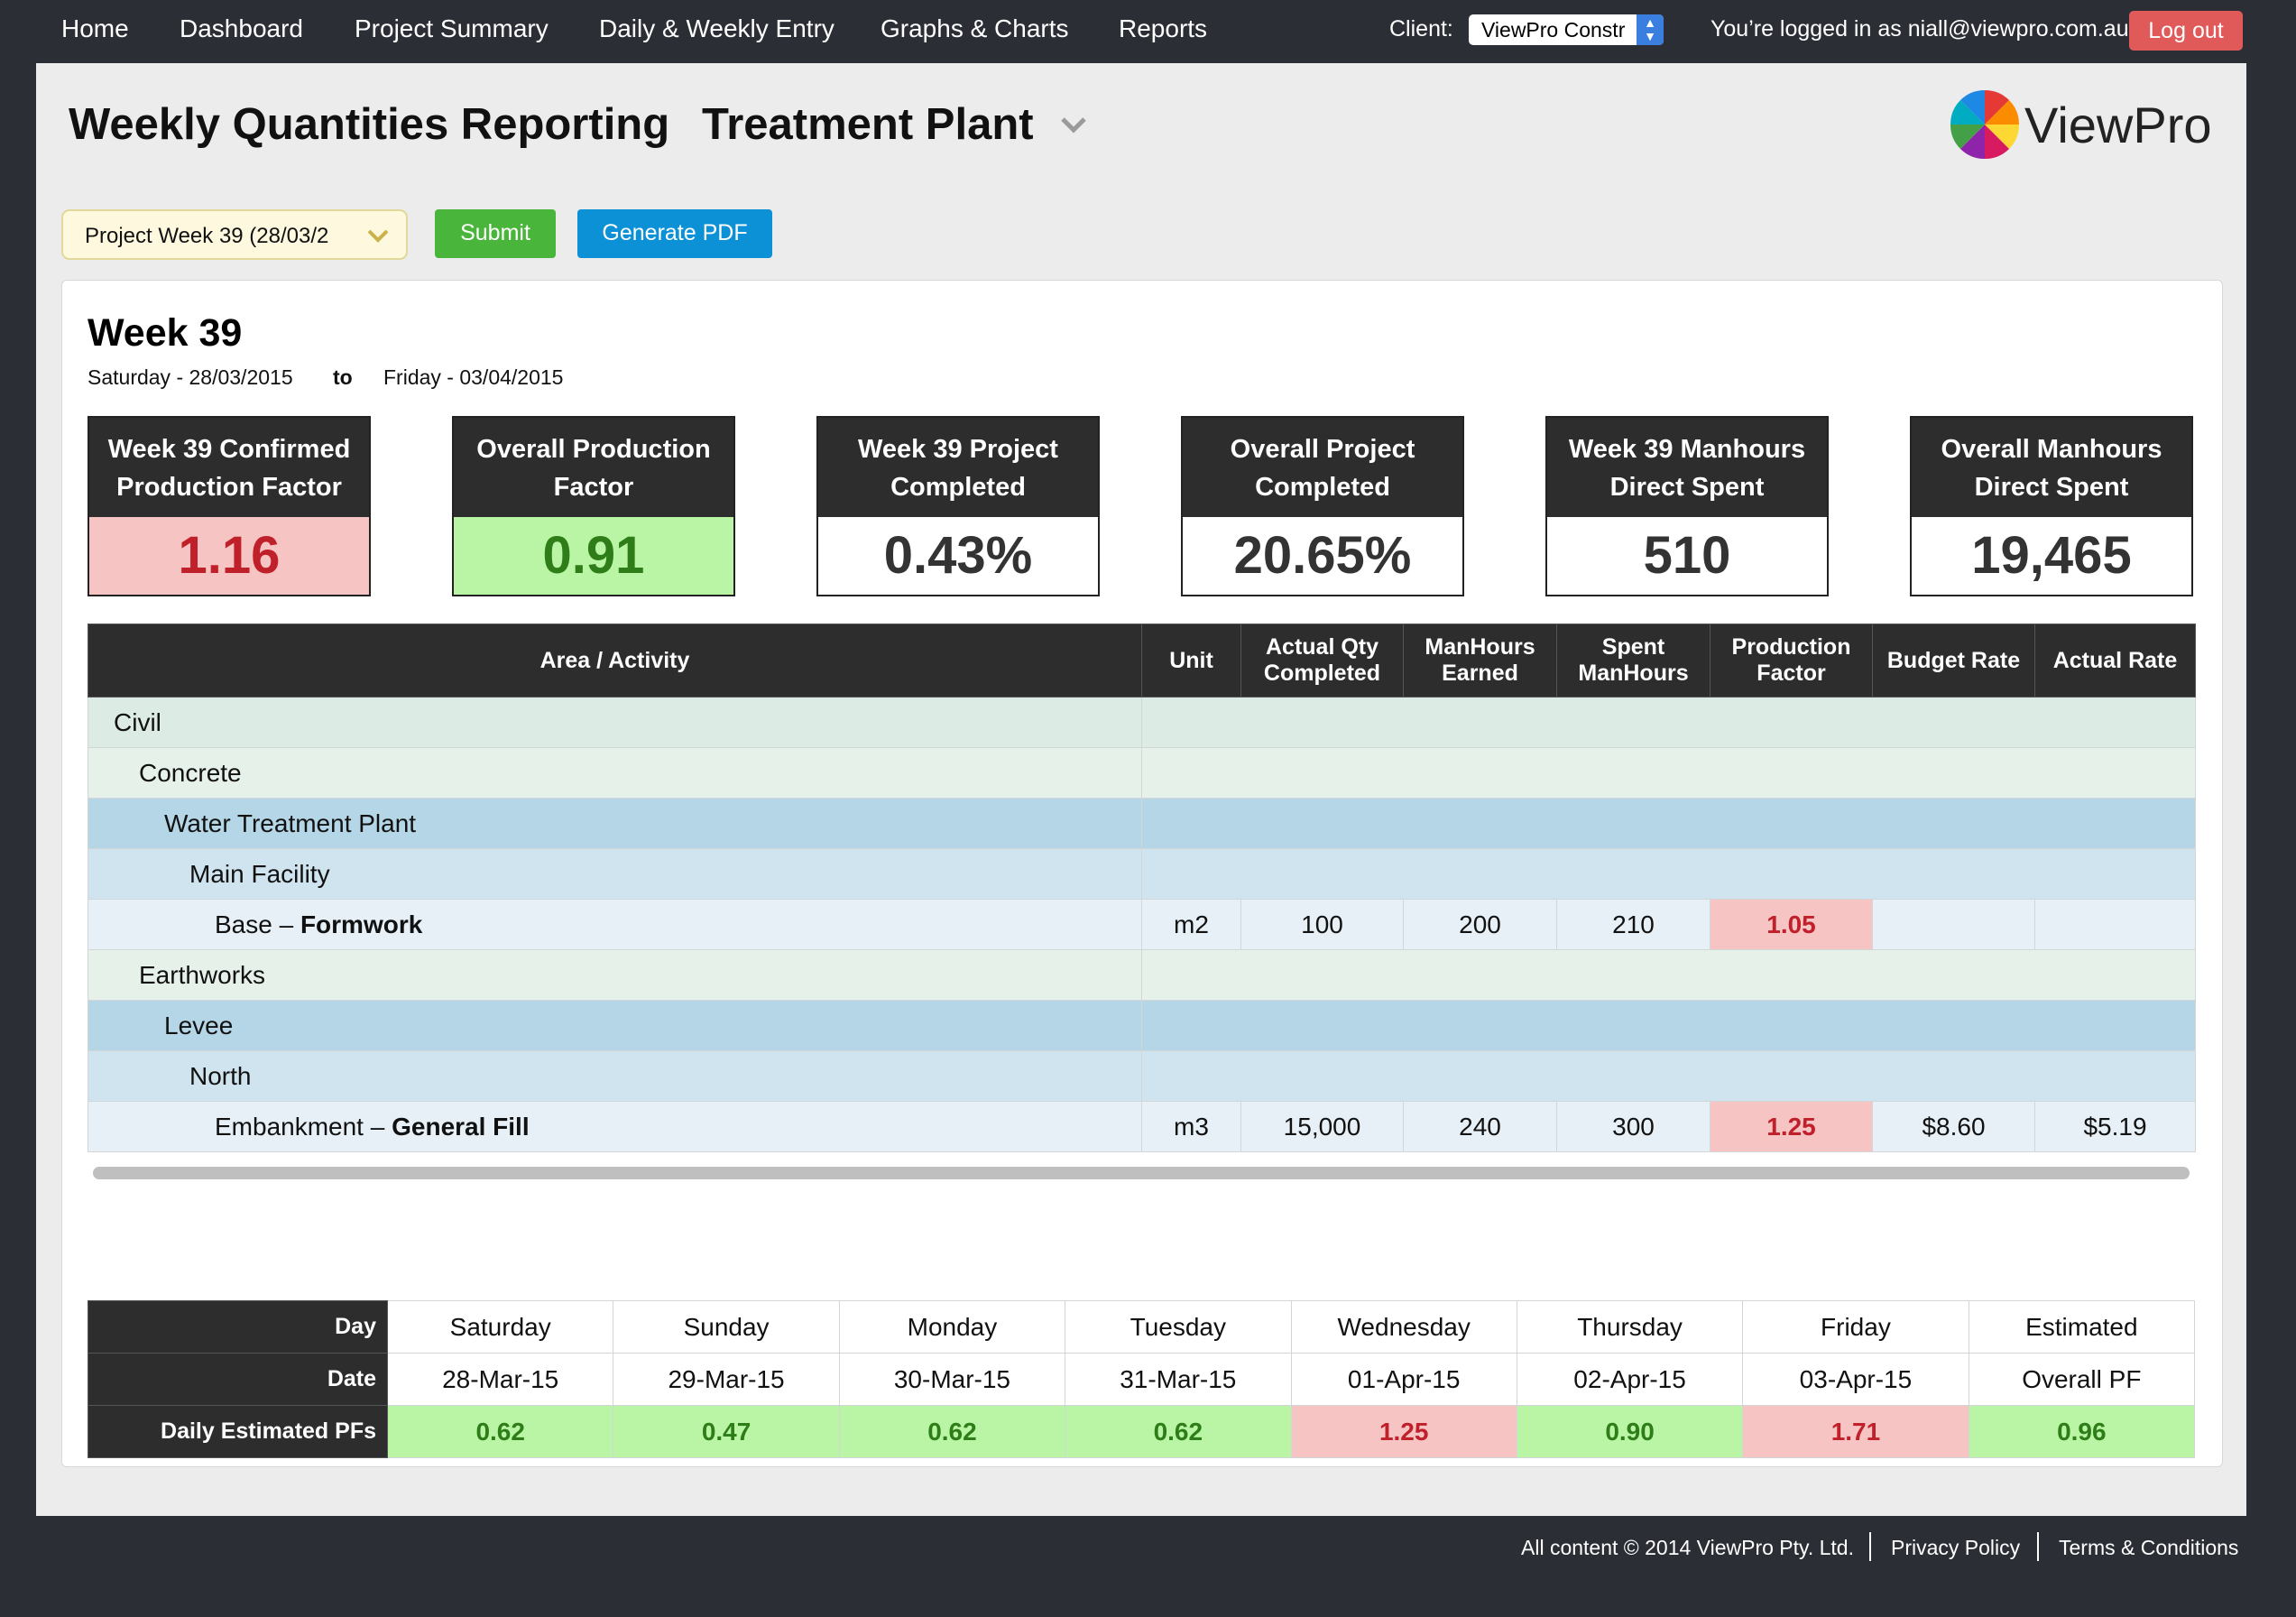  I want to click on day-cell: Saturday, so click(500, 1327).